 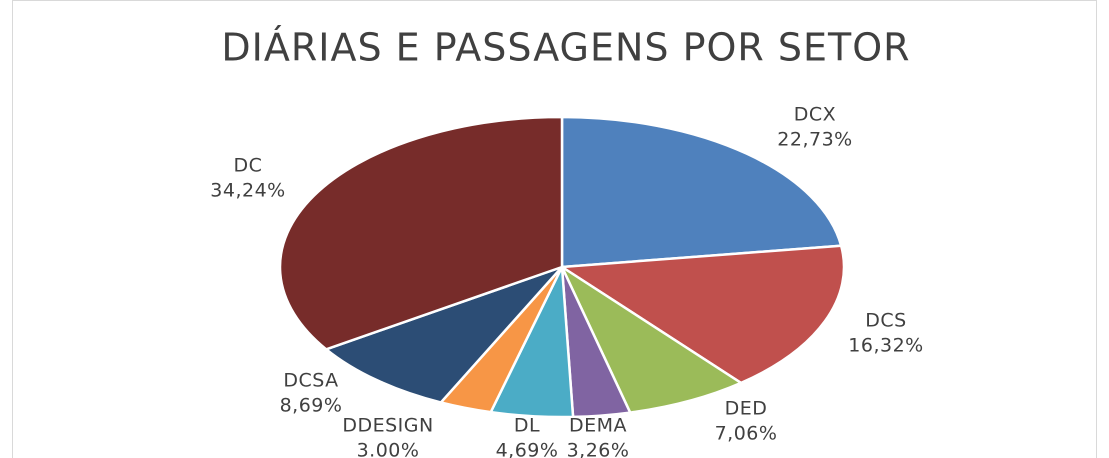 I want to click on slice-value-label: 4,69%, so click(x=527, y=449).